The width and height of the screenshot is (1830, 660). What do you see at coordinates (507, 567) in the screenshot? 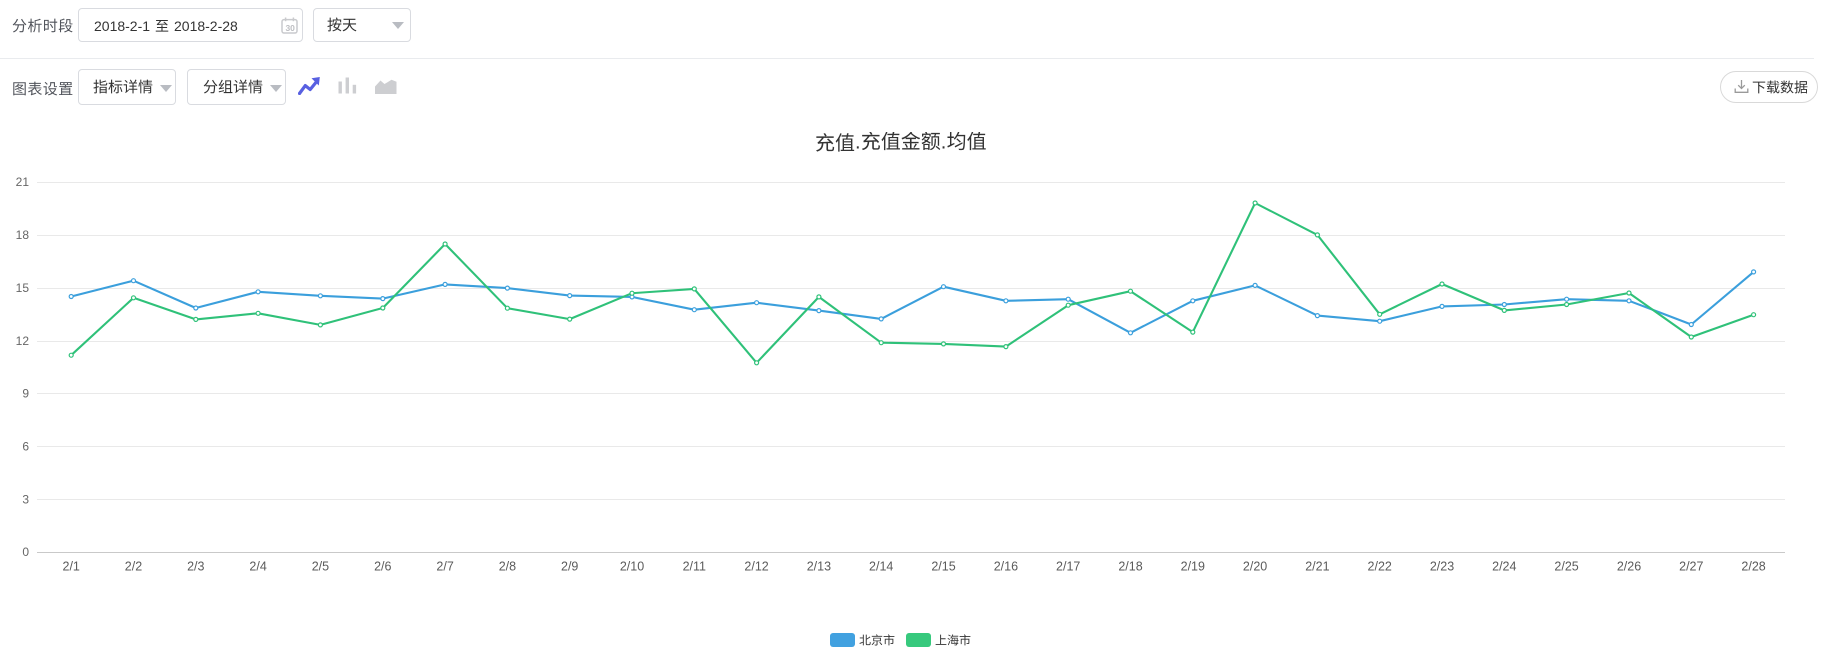
I see `svg-text: 2/8` at bounding box center [507, 567].